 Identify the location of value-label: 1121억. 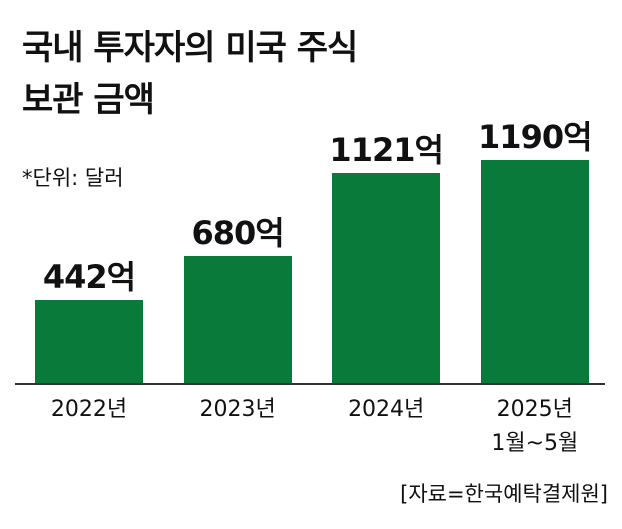
(386, 149).